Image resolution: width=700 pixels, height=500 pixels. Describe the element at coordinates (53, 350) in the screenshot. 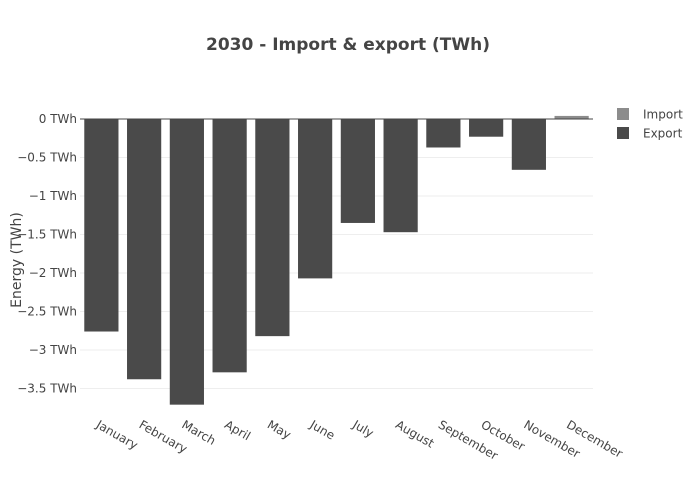

I see `y-tick-label: −3 TWh` at that location.